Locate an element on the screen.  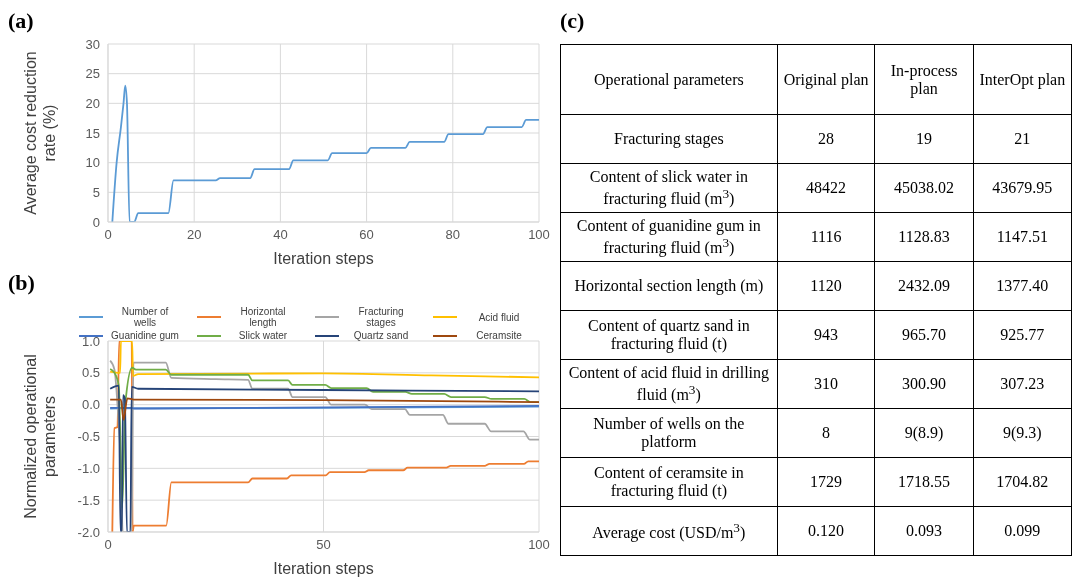
category-label: In-process plan is located at coordinates (924, 79).